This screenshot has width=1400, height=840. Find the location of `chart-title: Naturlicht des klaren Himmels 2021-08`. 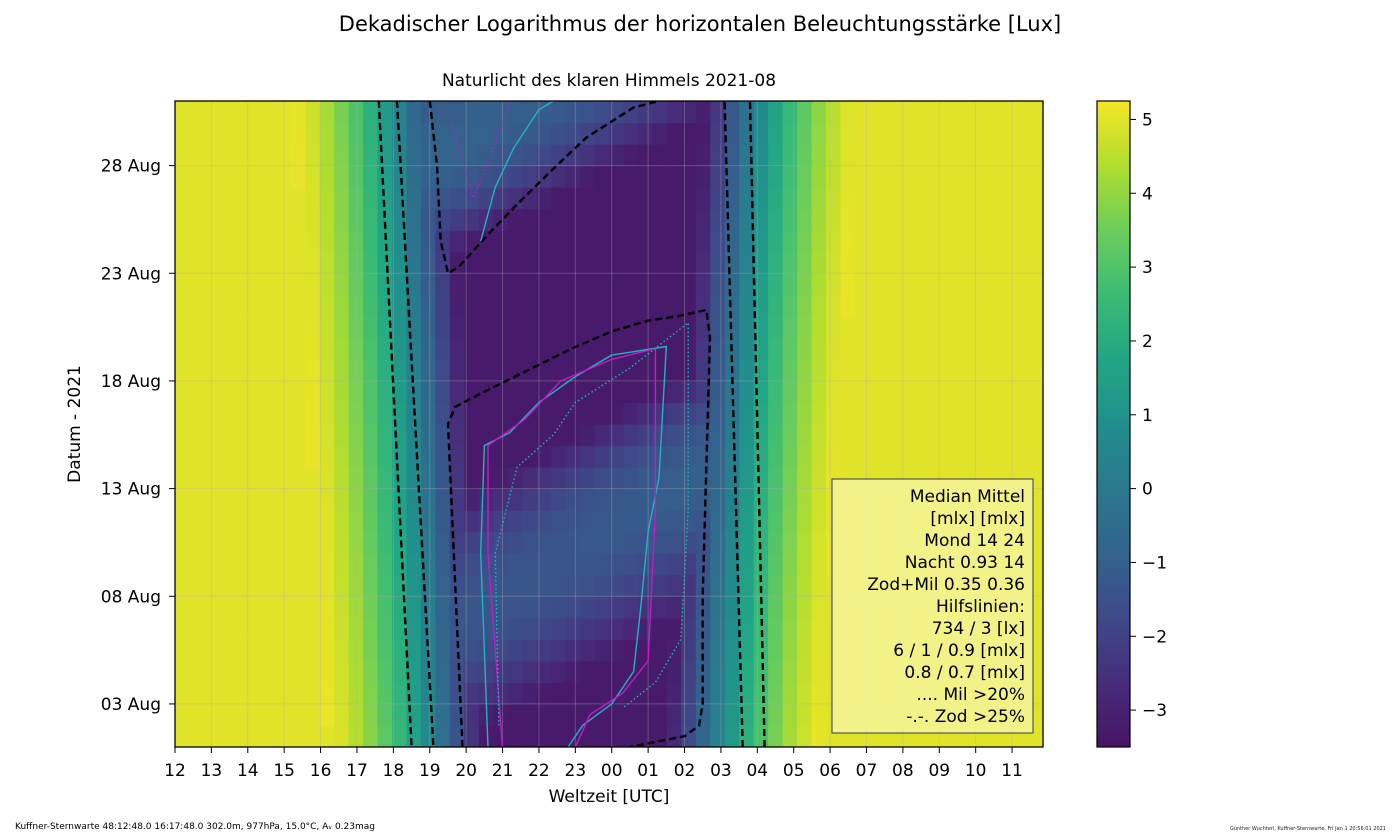

chart-title: Naturlicht des klaren Himmels 2021-08 is located at coordinates (609, 81).